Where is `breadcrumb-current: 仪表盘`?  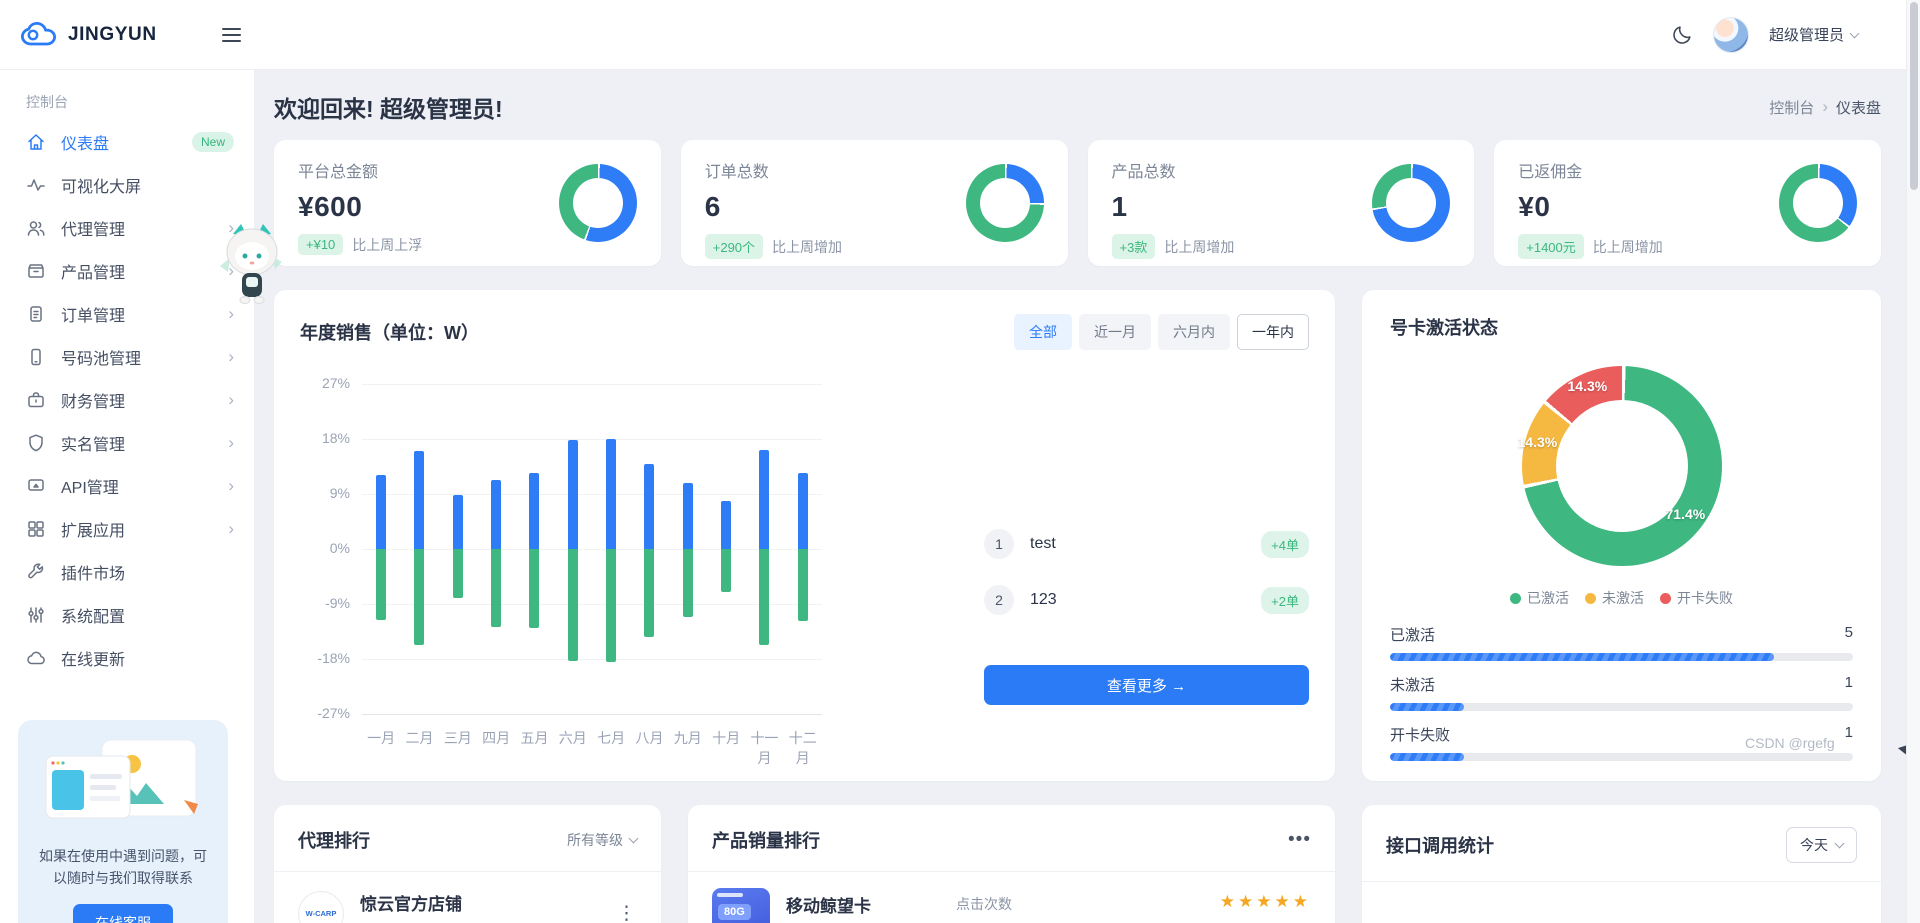
breadcrumb-current: 仪表盘 is located at coordinates (1858, 108).